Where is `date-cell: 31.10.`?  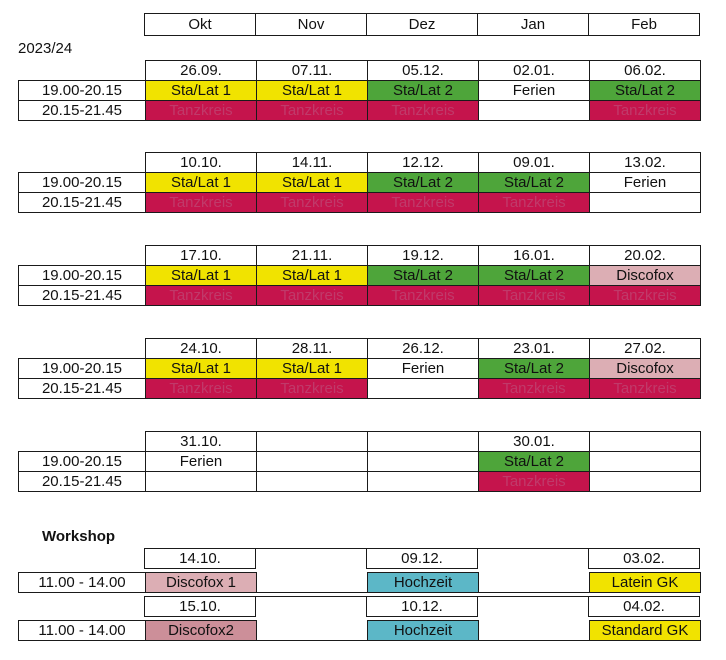
date-cell: 31.10. is located at coordinates (201, 441).